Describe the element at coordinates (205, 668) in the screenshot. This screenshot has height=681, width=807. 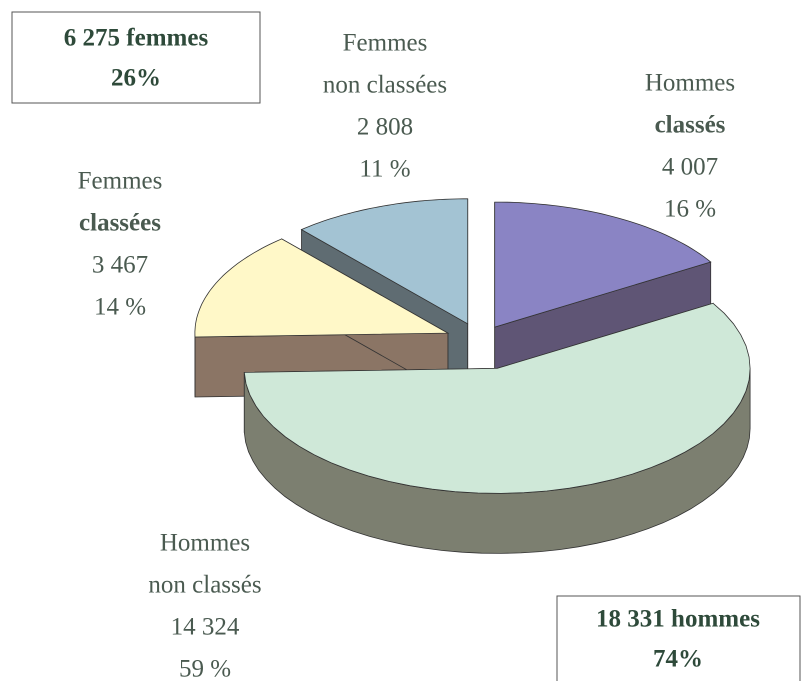
I see `share-label: 59 %` at that location.